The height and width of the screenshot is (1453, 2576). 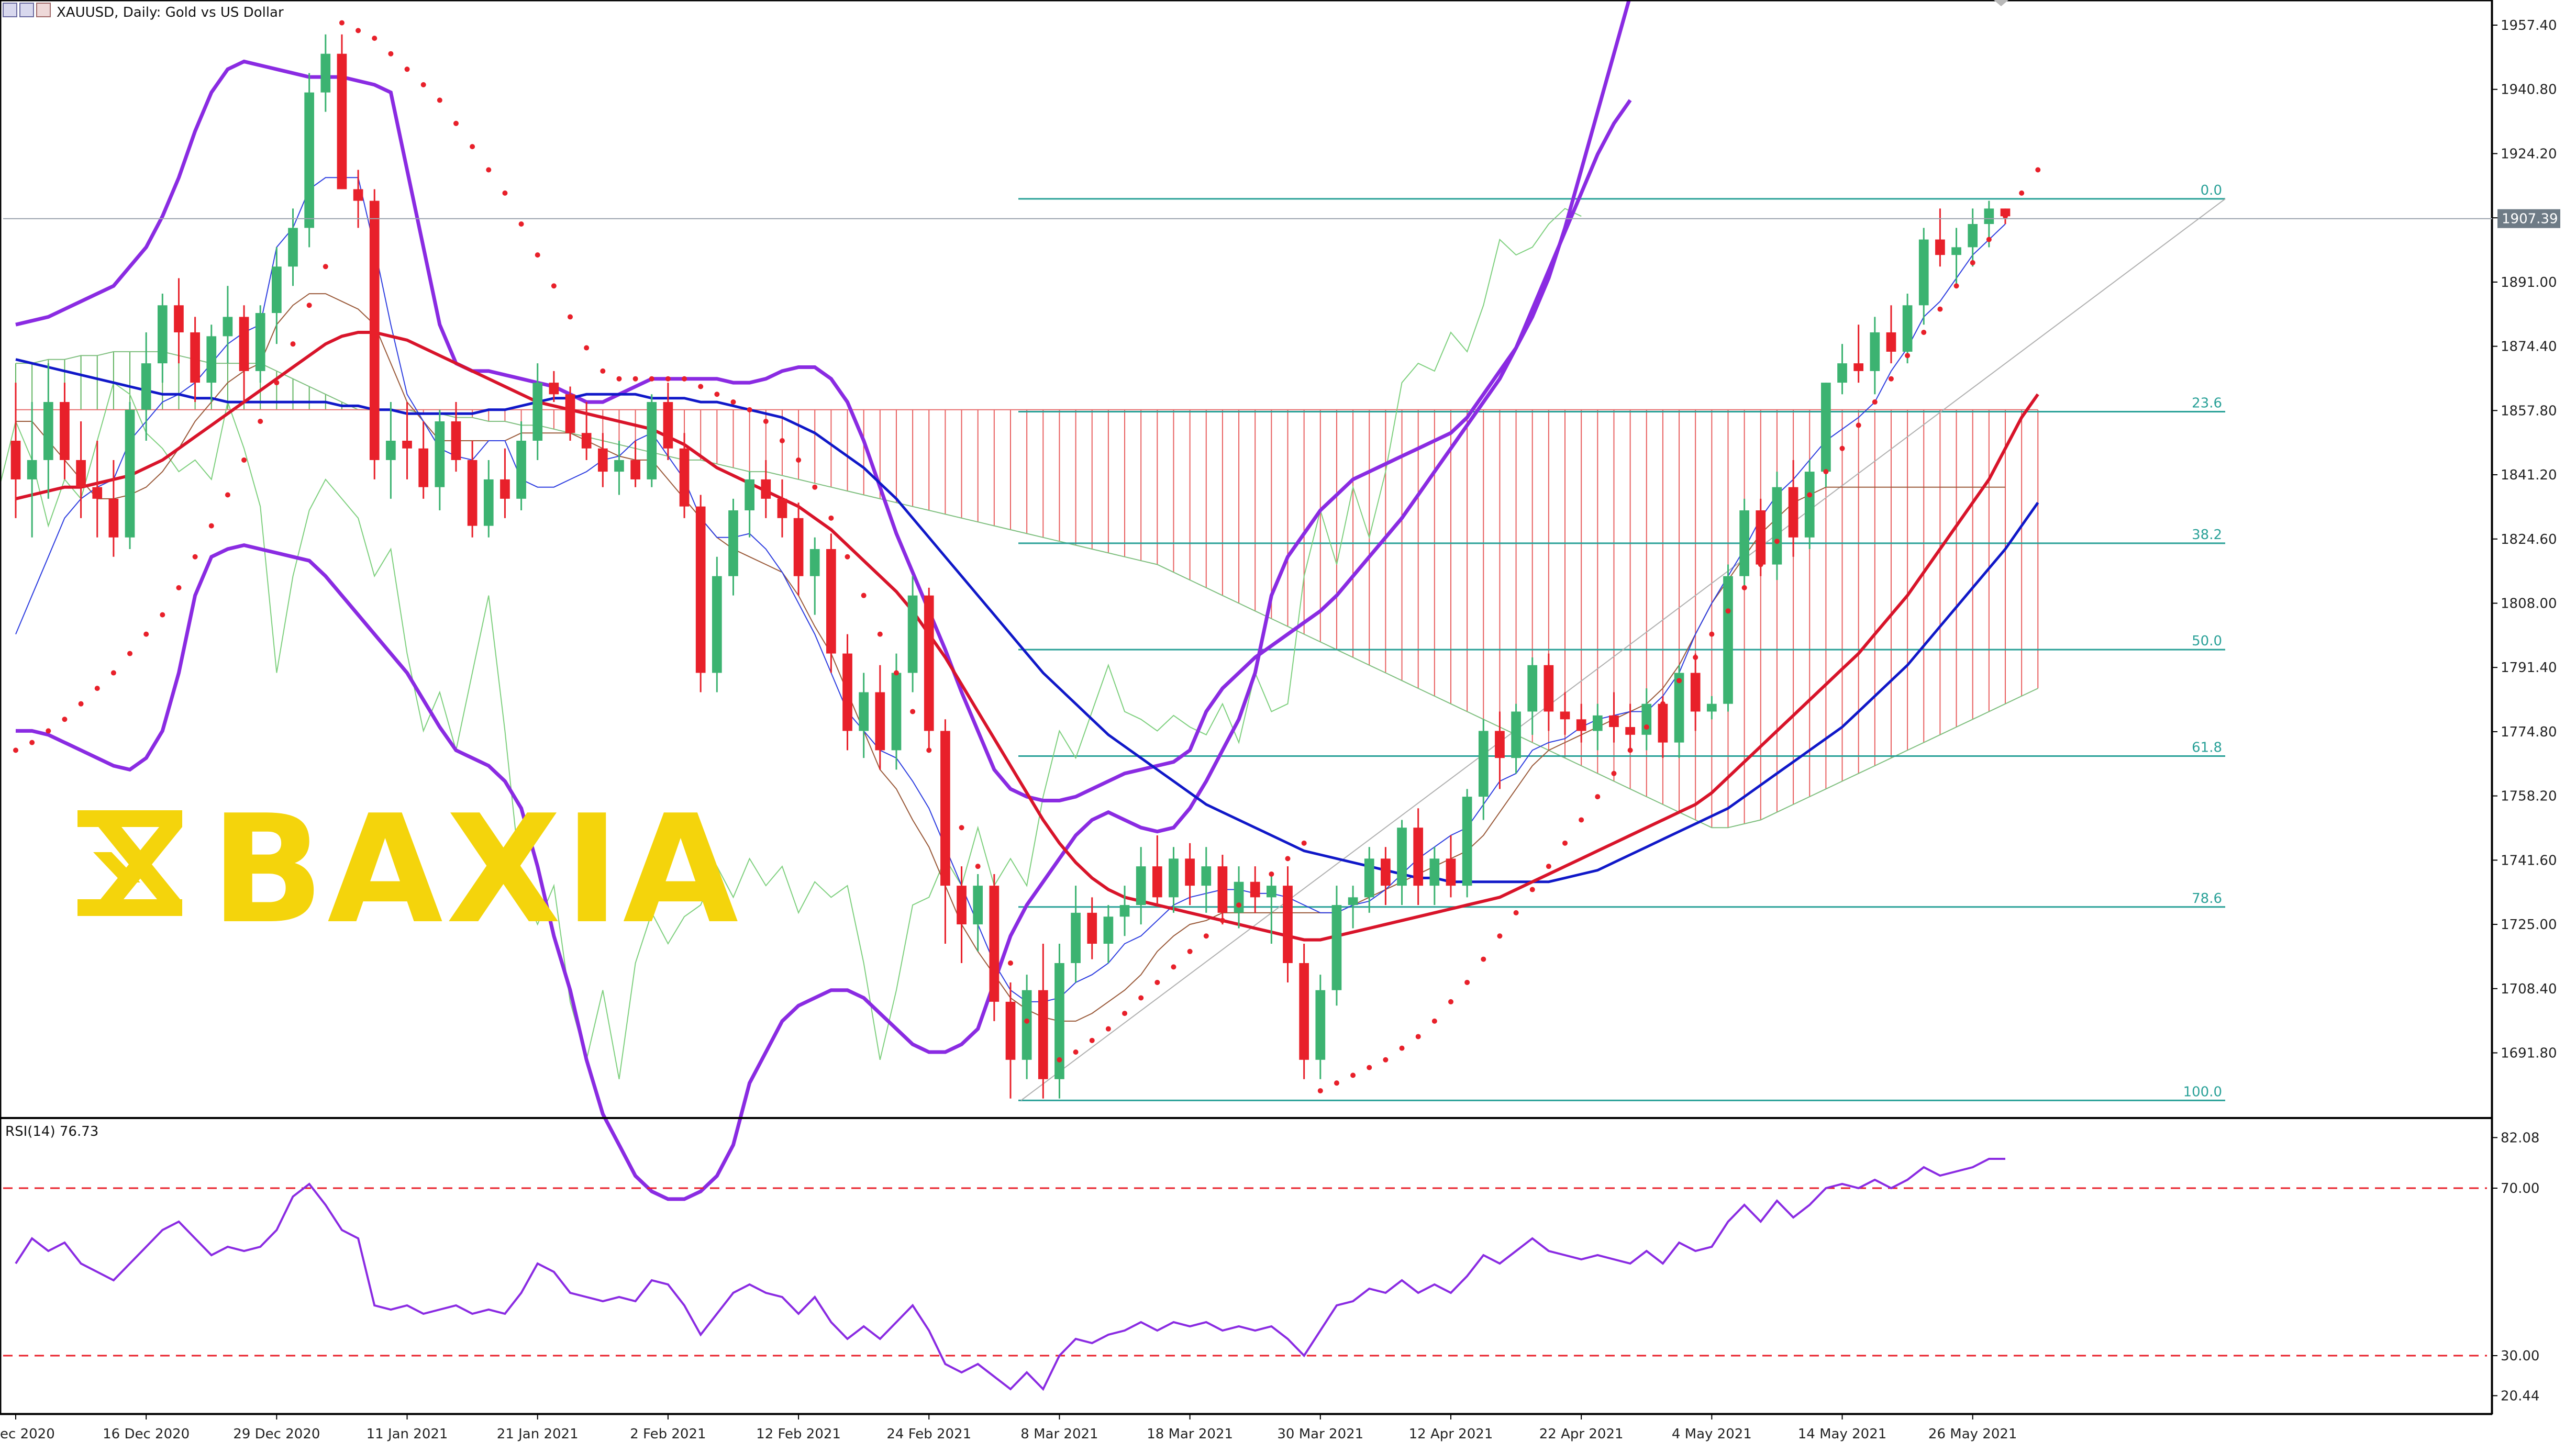 I want to click on price-tick-label: 1940.80, so click(x=2529, y=90).